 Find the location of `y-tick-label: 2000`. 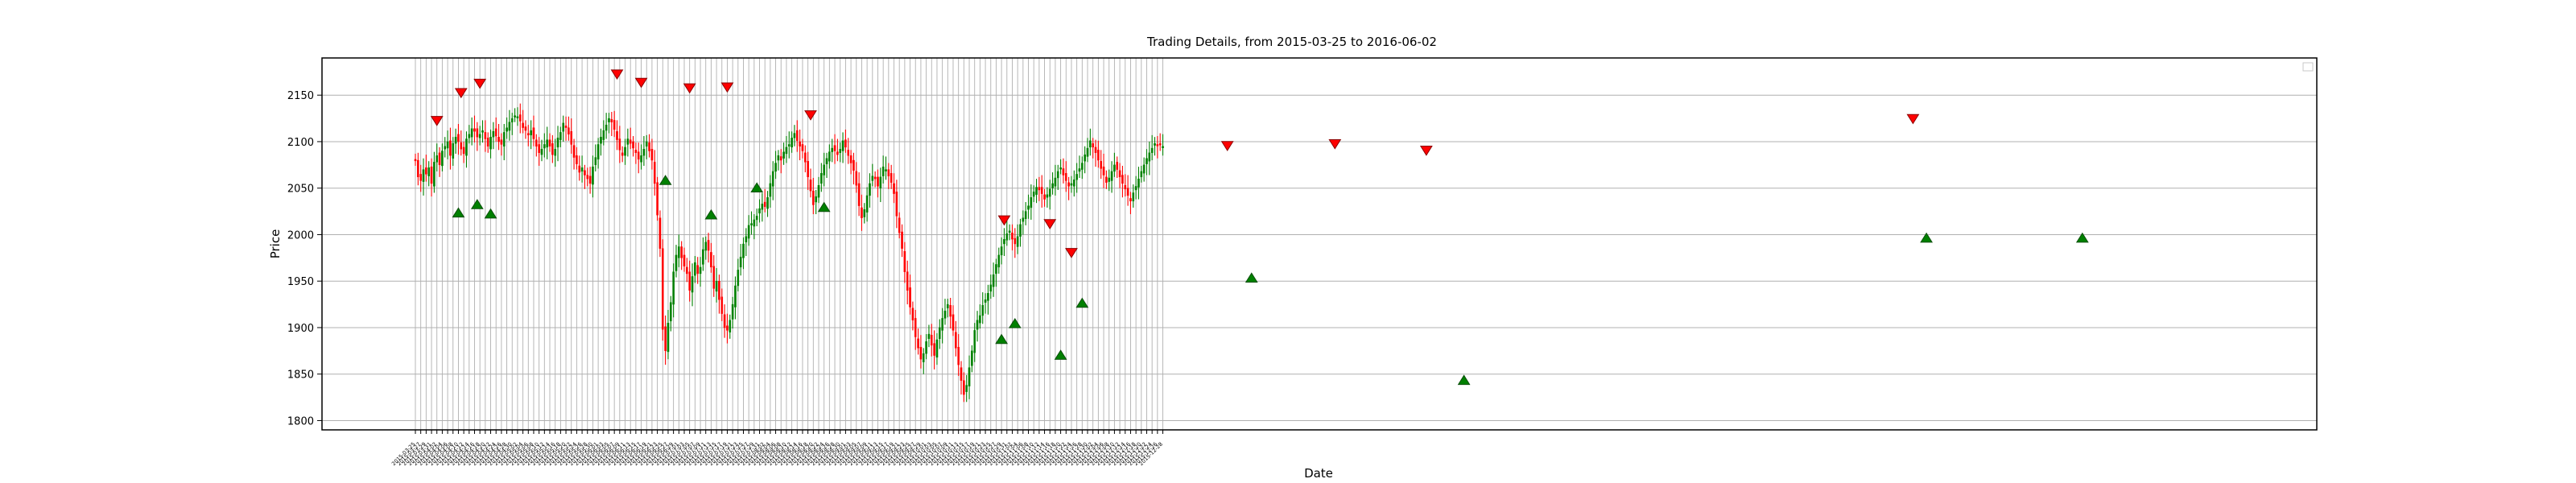

y-tick-label: 2000 is located at coordinates (300, 235).